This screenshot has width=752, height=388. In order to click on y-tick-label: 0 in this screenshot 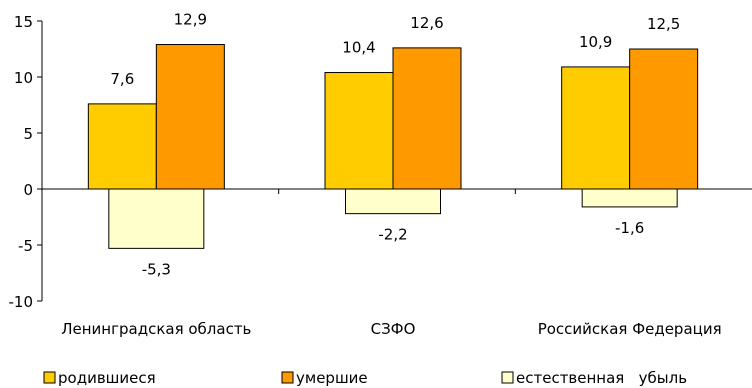, I will do `click(28, 190)`.